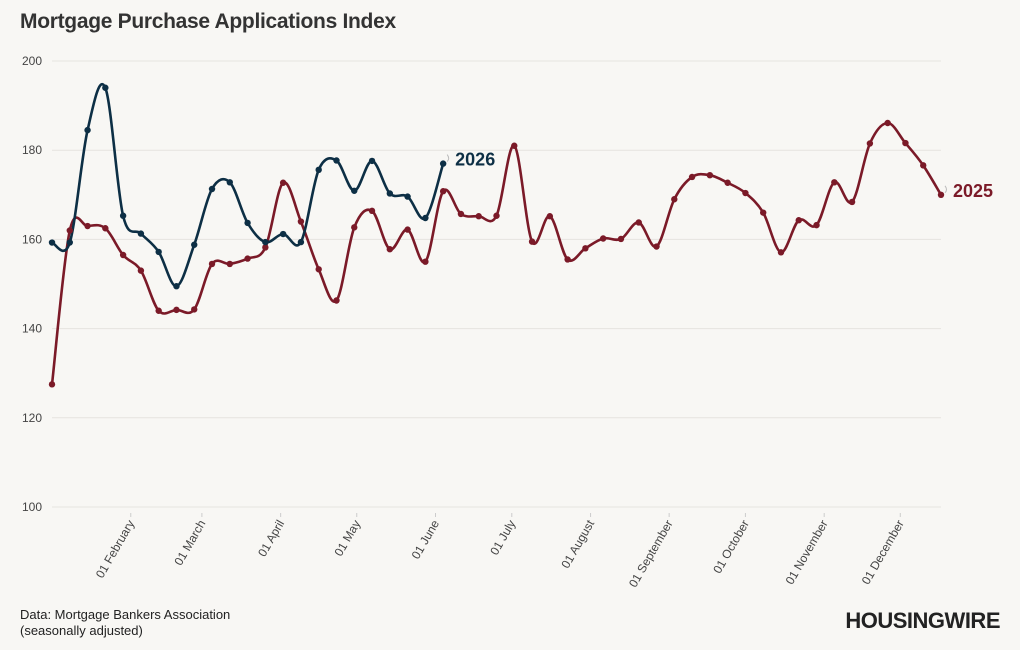 This screenshot has height=650, width=1020. What do you see at coordinates (502, 538) in the screenshot?
I see `x-tick-label: 01 July` at bounding box center [502, 538].